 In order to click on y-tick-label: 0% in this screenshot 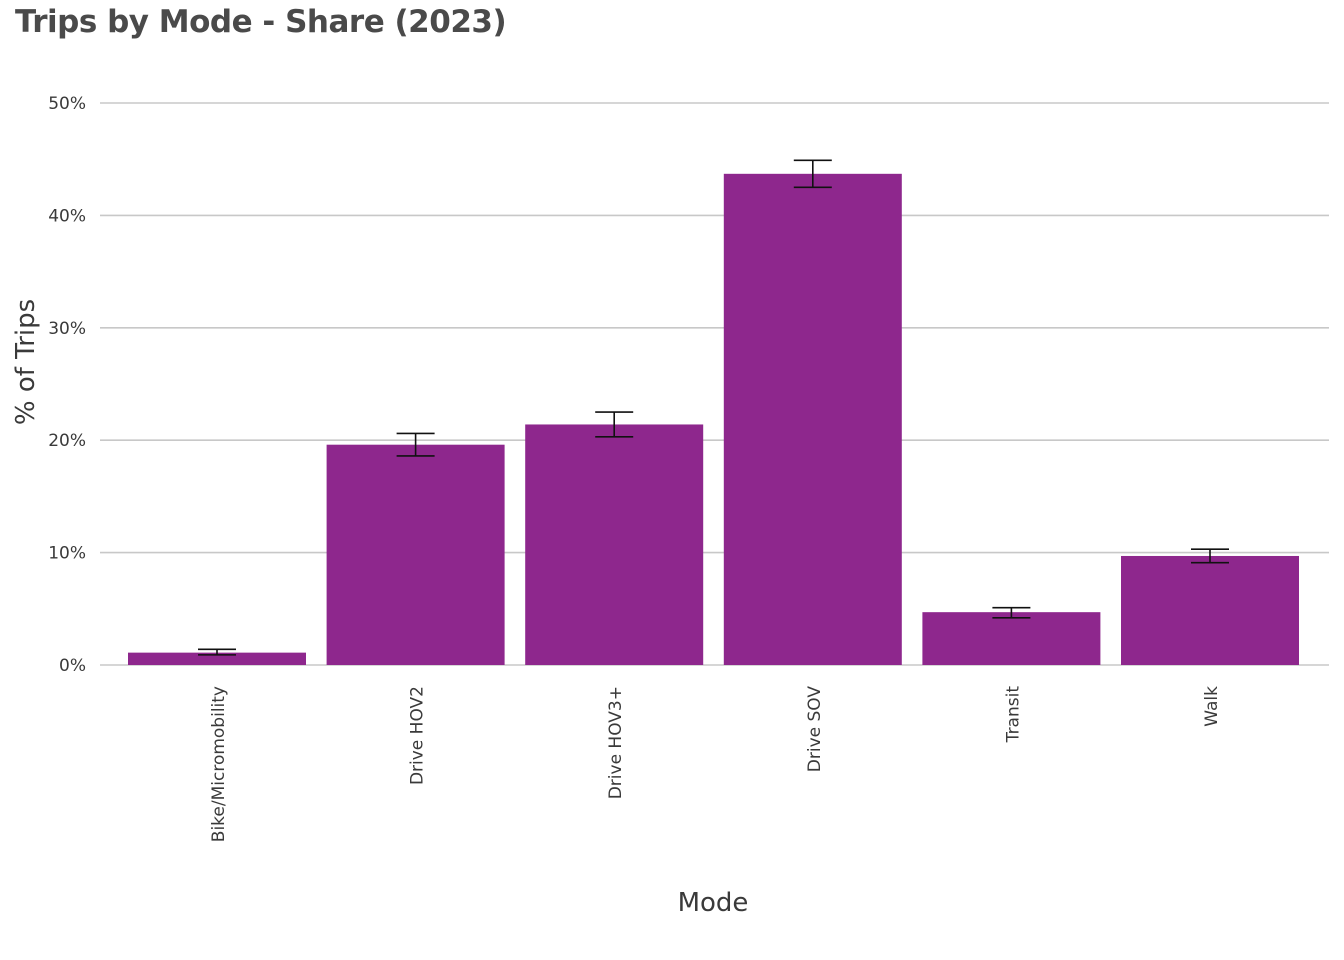, I will do `click(72, 666)`.